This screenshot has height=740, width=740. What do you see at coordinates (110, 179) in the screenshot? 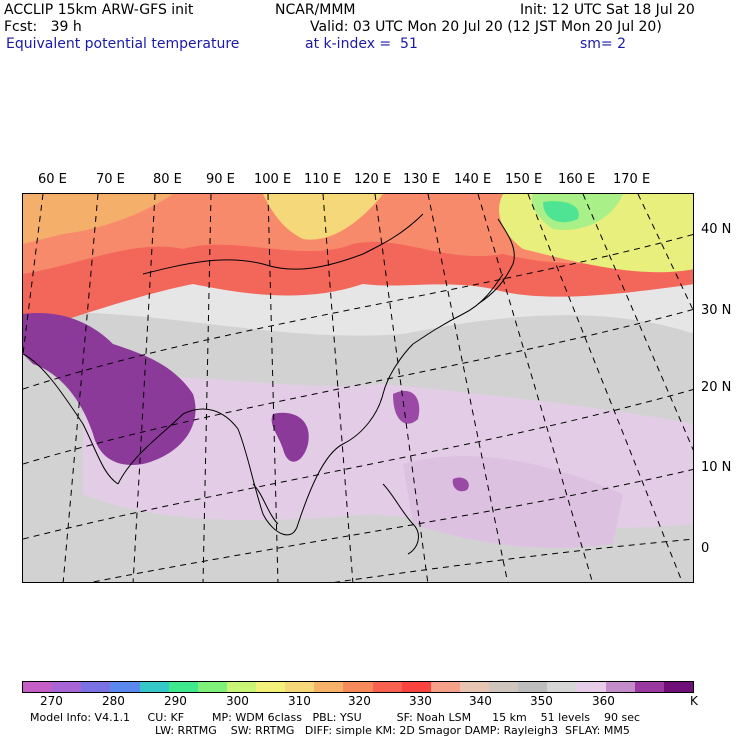
I see `lon-label: 70 E` at bounding box center [110, 179].